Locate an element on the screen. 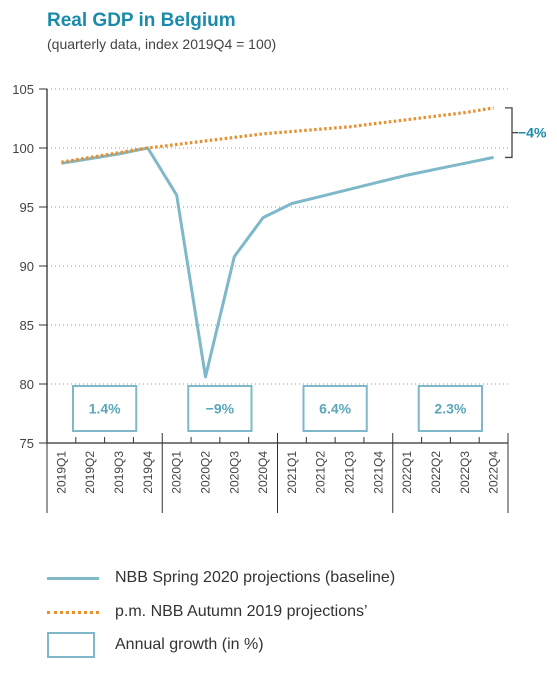  y-tick-labels: 105 100 95 90 85 80 75 is located at coordinates (23, 266).